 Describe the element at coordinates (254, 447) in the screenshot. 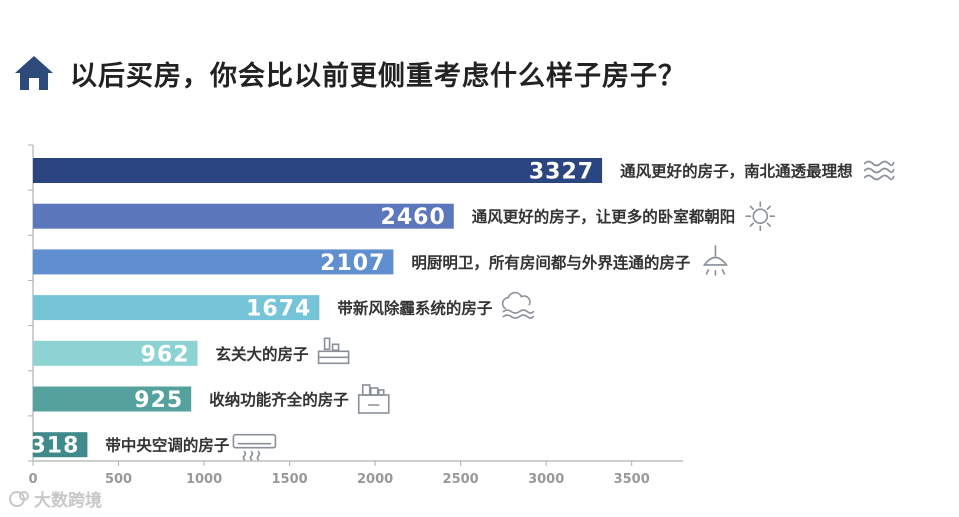

I see `air-conditioner-icon` at that location.